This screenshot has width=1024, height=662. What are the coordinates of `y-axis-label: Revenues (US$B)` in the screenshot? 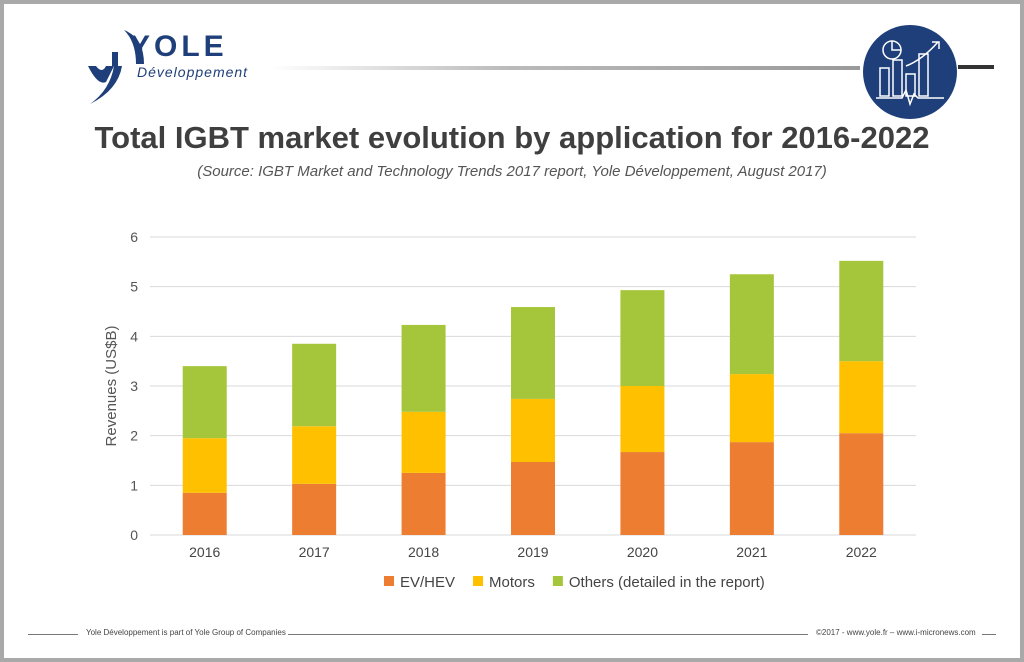 It's located at (111, 386).